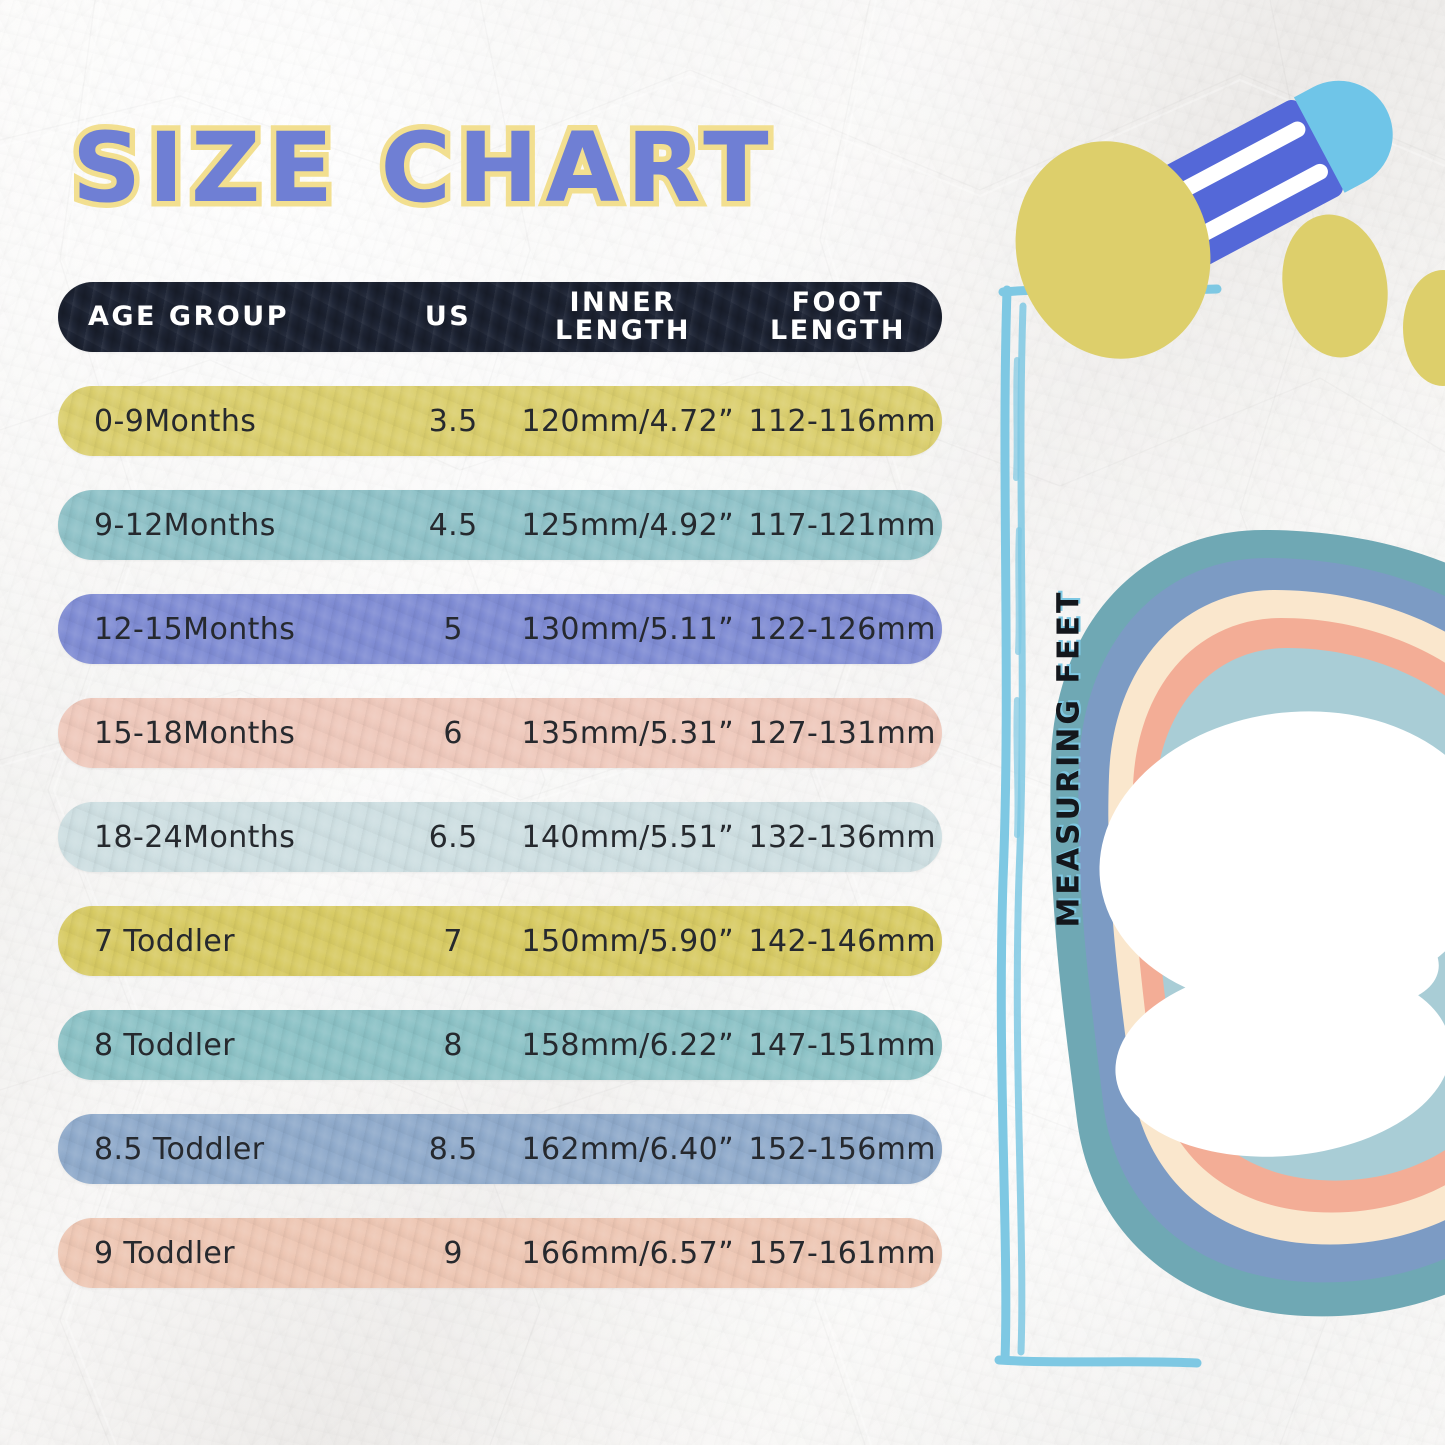  Describe the element at coordinates (500, 1253) in the screenshot. I see `table-row: 9 Toddler 9 166mm/6.57” 157-161mm` at that location.